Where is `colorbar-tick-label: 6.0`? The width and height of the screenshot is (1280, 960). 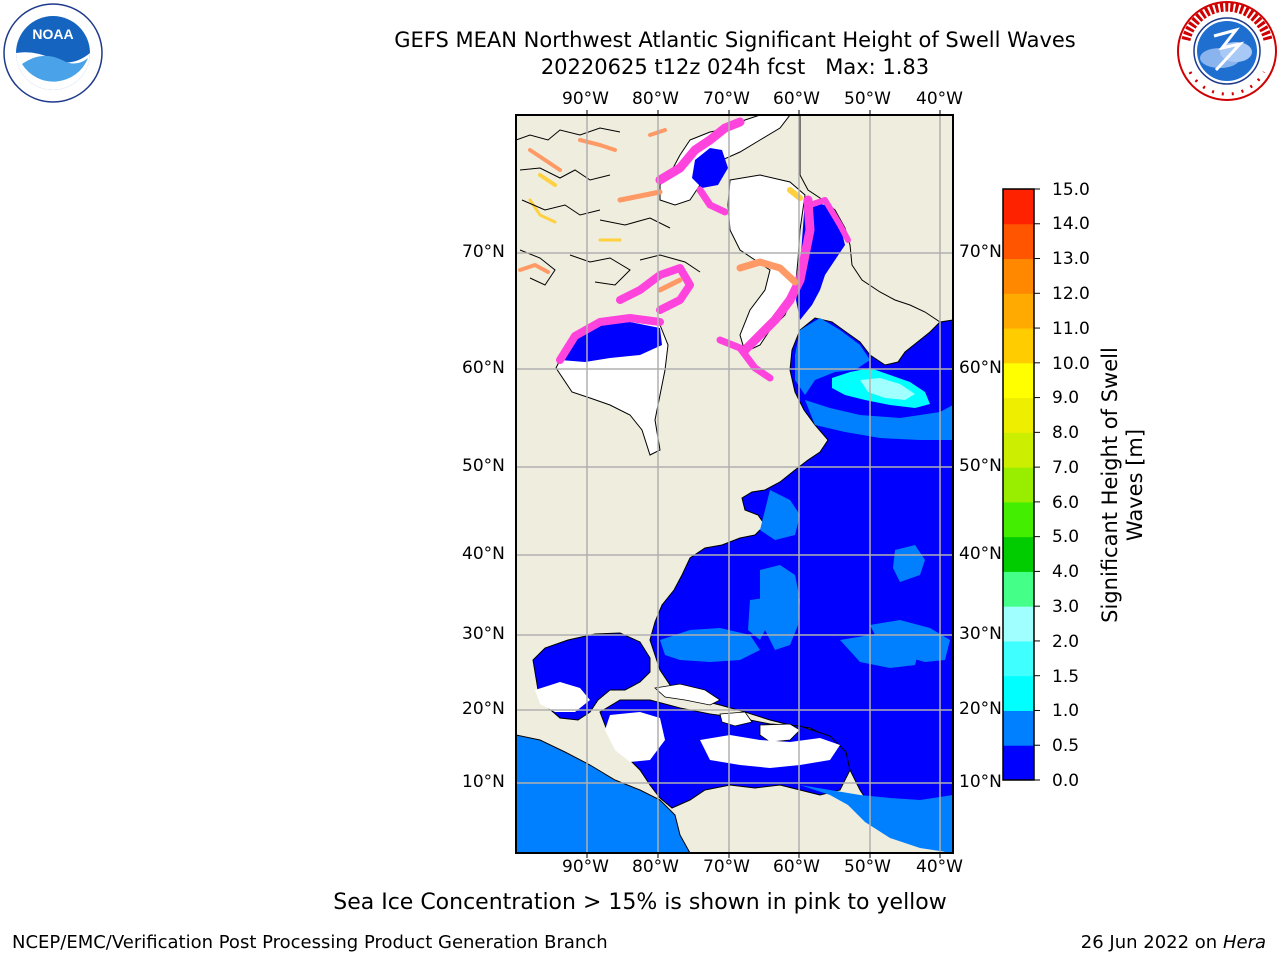
colorbar-tick-label: 6.0 is located at coordinates (1066, 503).